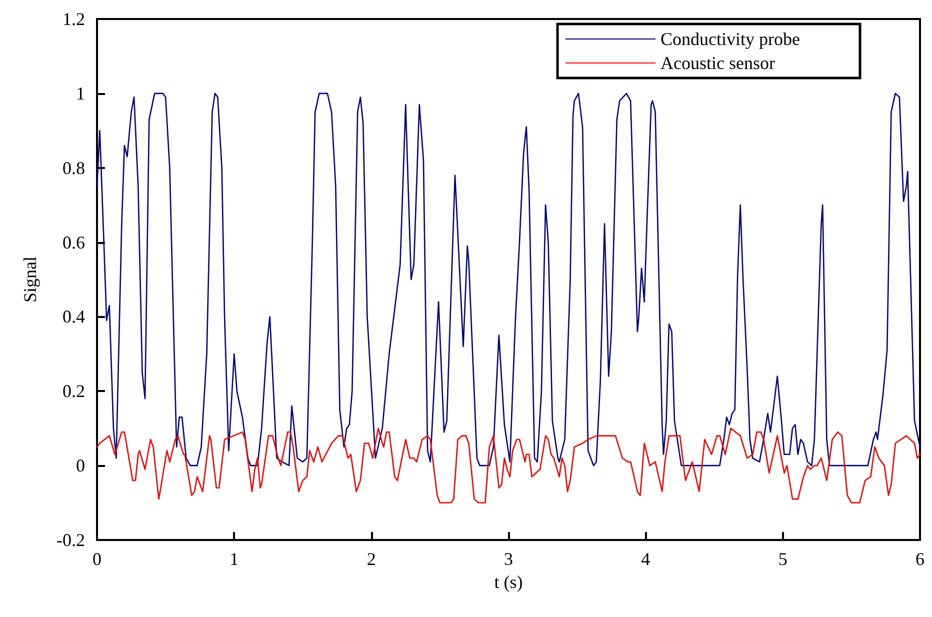 The width and height of the screenshot is (932, 617). What do you see at coordinates (783, 559) in the screenshot?
I see `x-tick-label: 5` at bounding box center [783, 559].